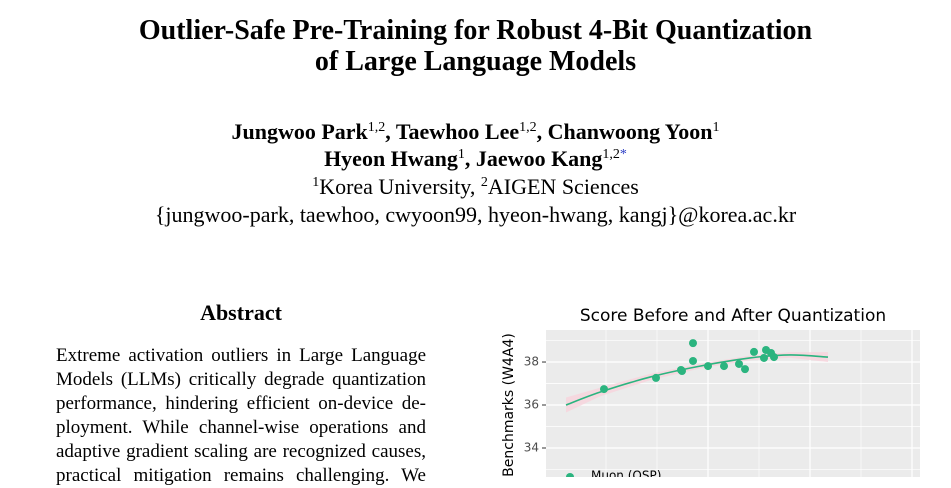 This screenshot has height=488, width=951. I want to click on y-axis-label: Benchmarks (W4A4), so click(509, 405).